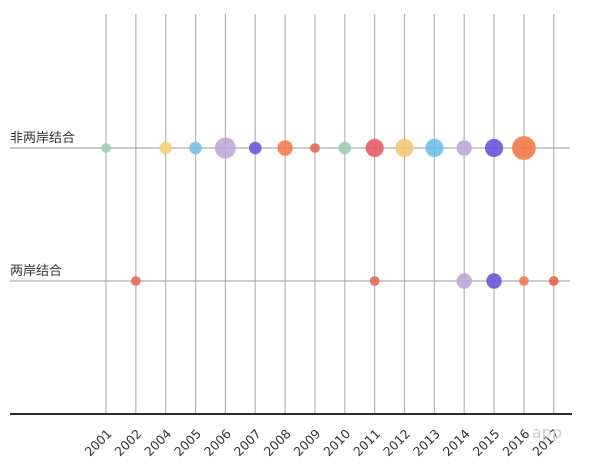 Image resolution: width=600 pixels, height=474 pixels. Describe the element at coordinates (255, 148) in the screenshot. I see `bubble-non-cross-strait-2007` at that location.